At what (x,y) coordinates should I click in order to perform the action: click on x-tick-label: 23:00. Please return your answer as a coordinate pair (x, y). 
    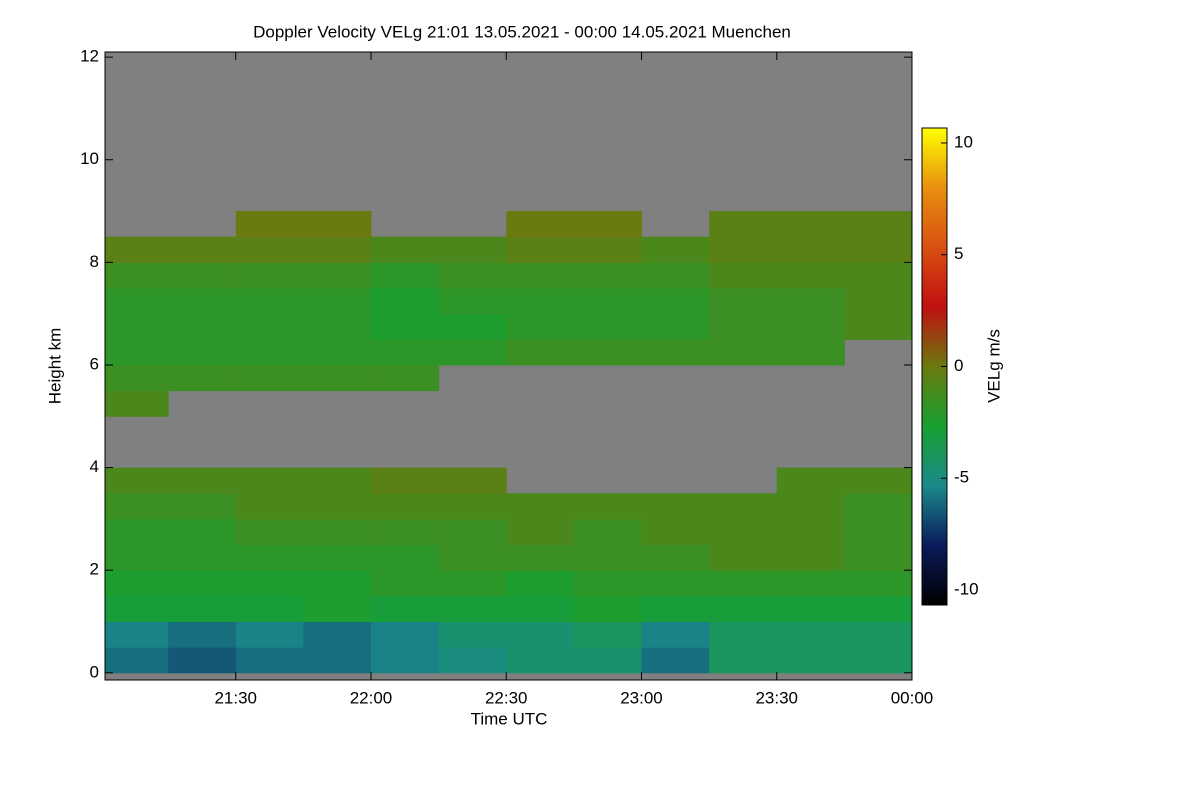
    Looking at the image, I should click on (641, 697).